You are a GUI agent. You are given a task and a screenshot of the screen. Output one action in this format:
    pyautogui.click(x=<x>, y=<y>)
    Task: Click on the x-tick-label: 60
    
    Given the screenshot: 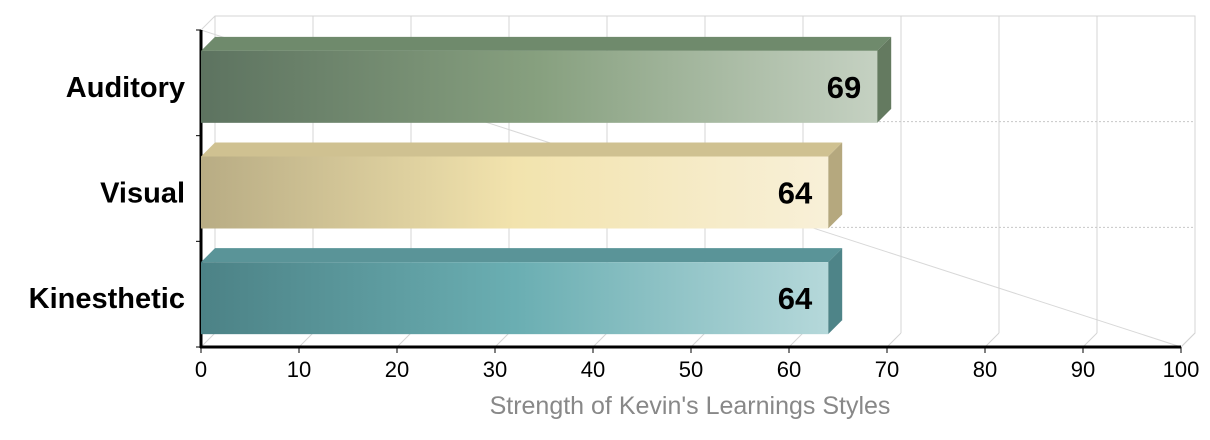 What is the action you would take?
    pyautogui.click(x=789, y=369)
    